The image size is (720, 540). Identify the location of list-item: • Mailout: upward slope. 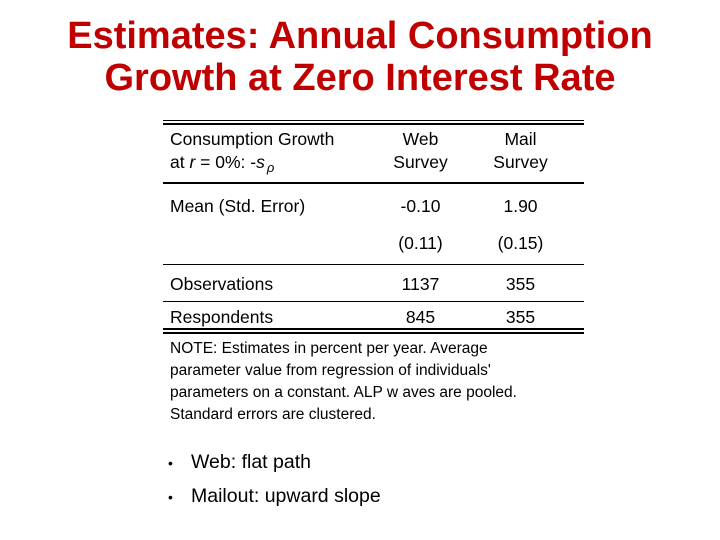
(274, 496).